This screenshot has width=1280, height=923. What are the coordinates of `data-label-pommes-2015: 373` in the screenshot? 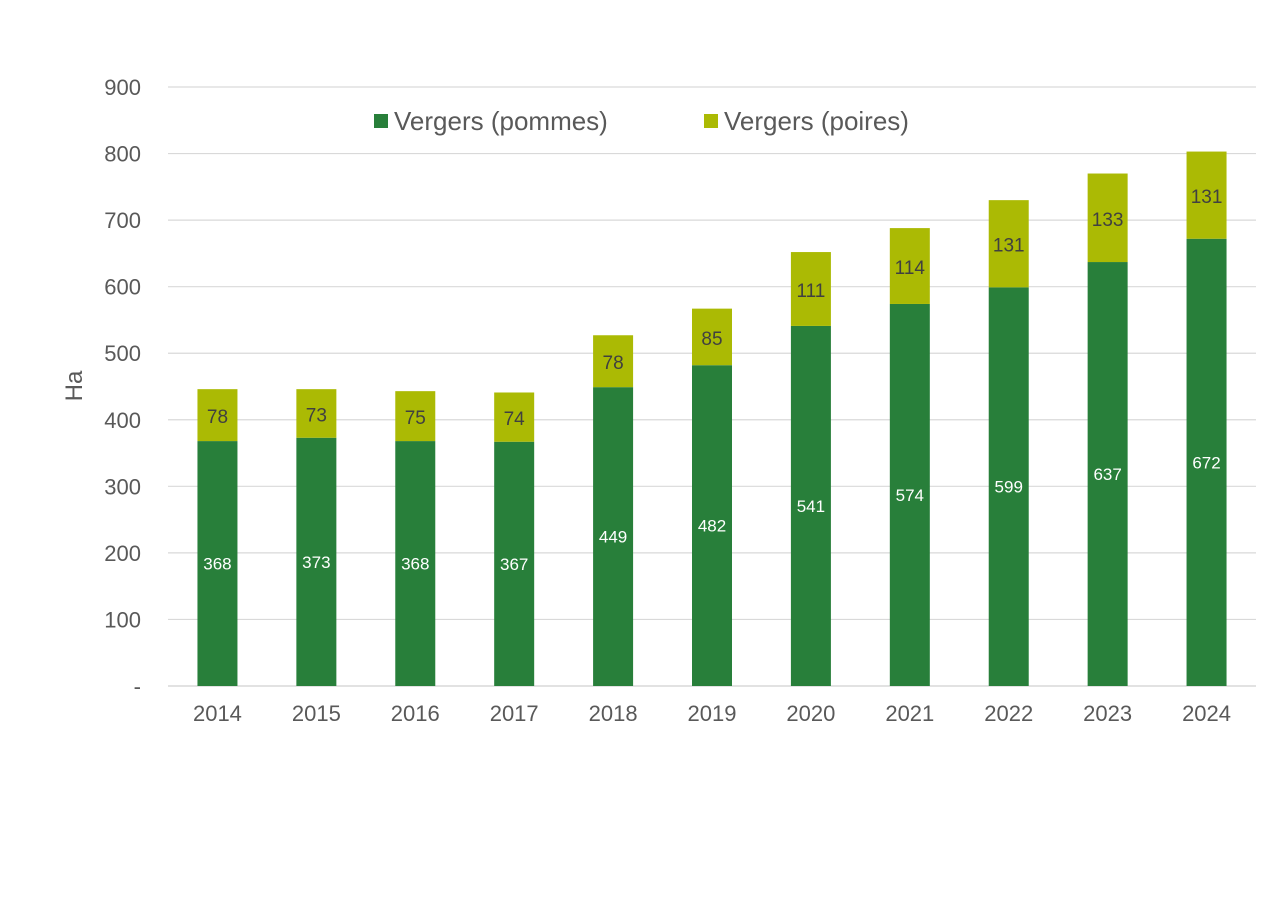 It's located at (316, 562).